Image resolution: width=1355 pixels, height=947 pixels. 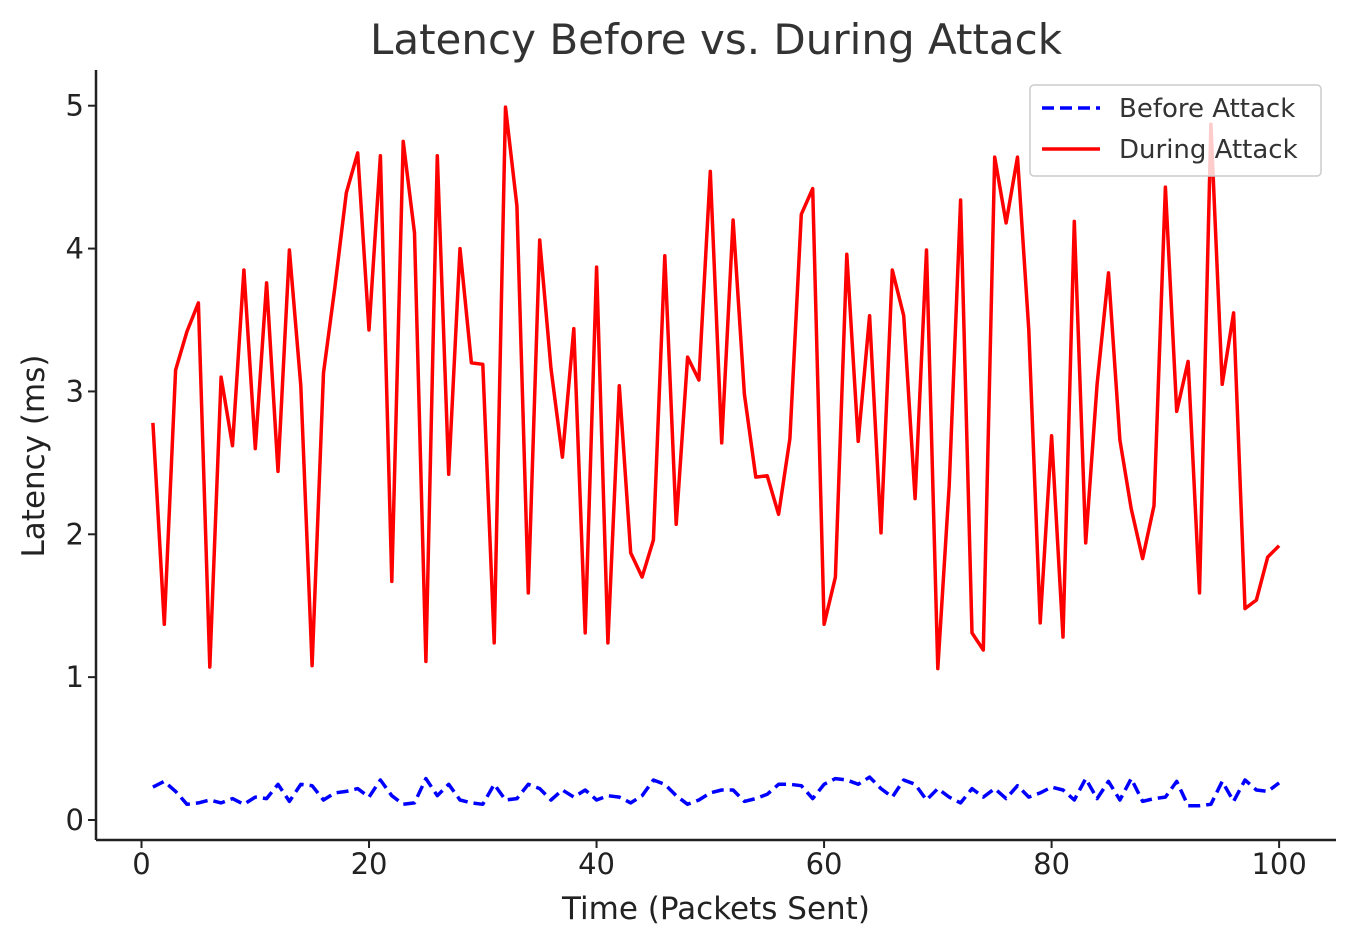 I want to click on y-tick-label: 5, so click(x=75, y=106).